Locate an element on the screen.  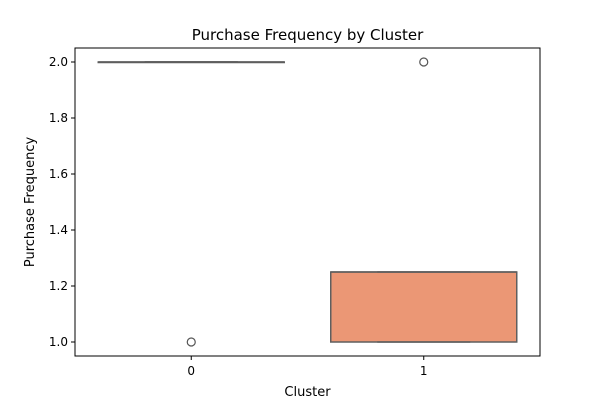
chart-title: Purchase Frequency by Cluster is located at coordinates (308, 35).